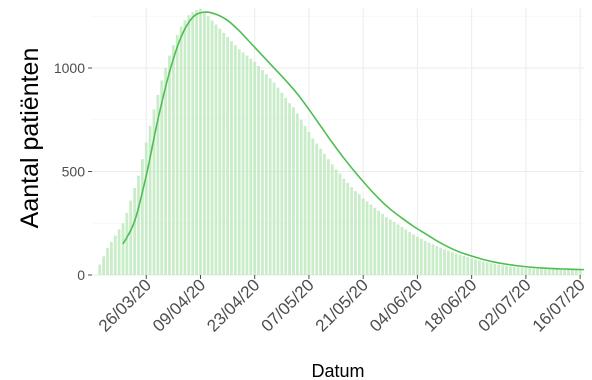 This screenshot has height=380, width=592. What do you see at coordinates (81, 275) in the screenshot?
I see `y-tick-label: 0` at bounding box center [81, 275].